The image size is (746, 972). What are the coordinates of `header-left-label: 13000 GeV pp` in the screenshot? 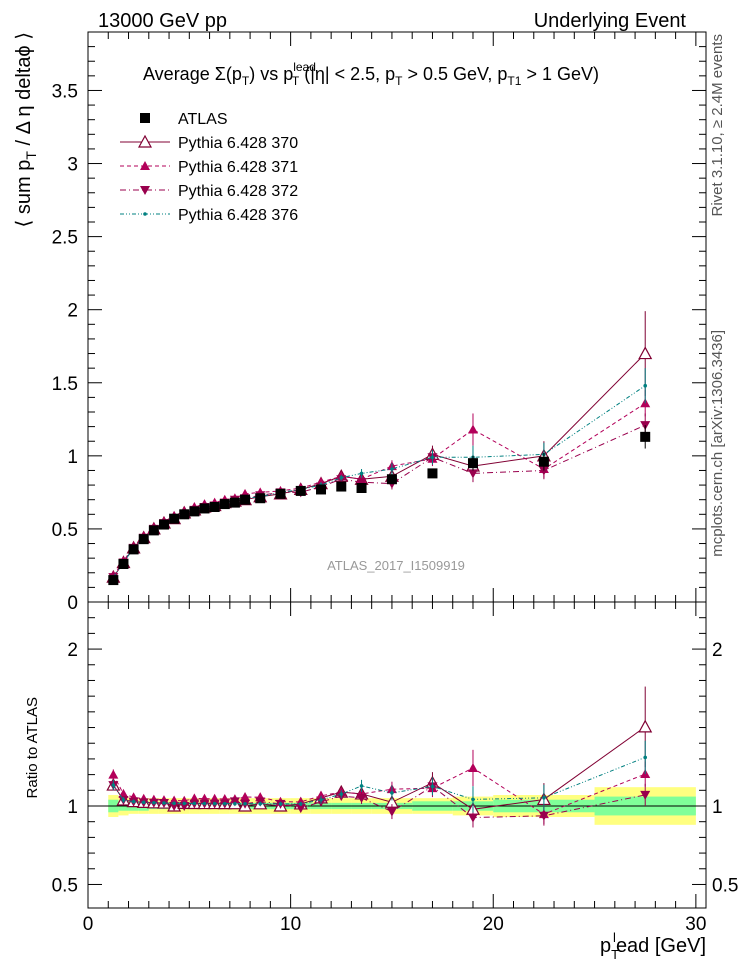 It's located at (162, 21).